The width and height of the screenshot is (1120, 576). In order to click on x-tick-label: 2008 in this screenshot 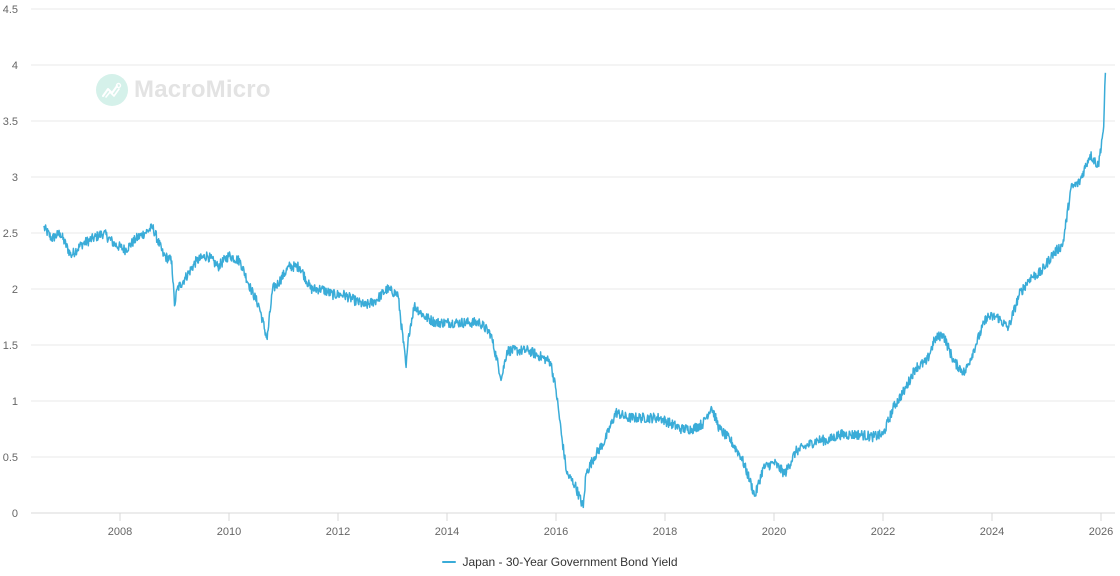, I will do `click(120, 532)`.